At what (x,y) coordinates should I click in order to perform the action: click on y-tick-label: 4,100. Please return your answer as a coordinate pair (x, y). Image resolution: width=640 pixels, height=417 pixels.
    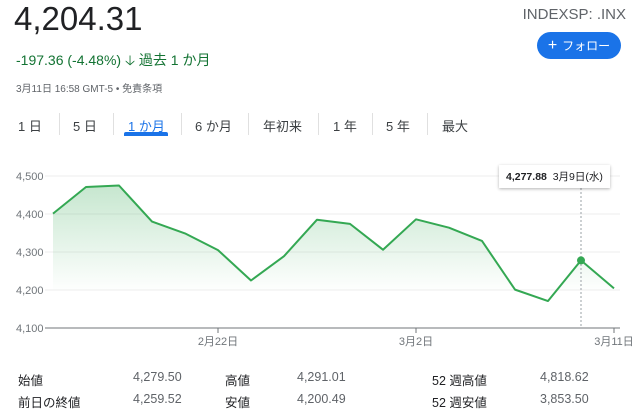
    Looking at the image, I should click on (30, 329).